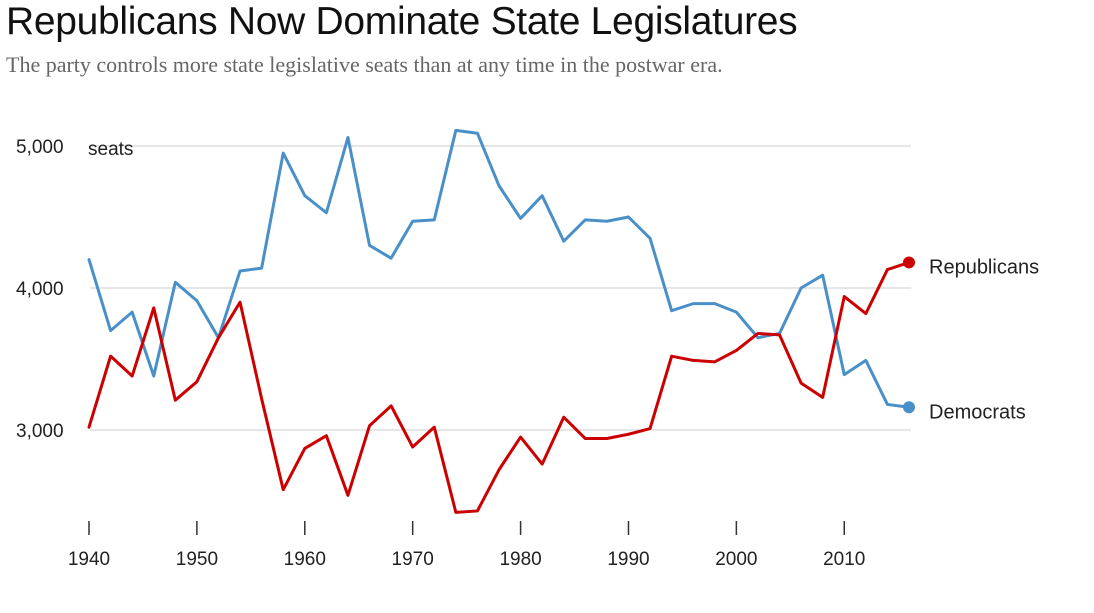 The width and height of the screenshot is (1094, 613). What do you see at coordinates (89, 559) in the screenshot?
I see `x-tick-label-1940: 1940` at bounding box center [89, 559].